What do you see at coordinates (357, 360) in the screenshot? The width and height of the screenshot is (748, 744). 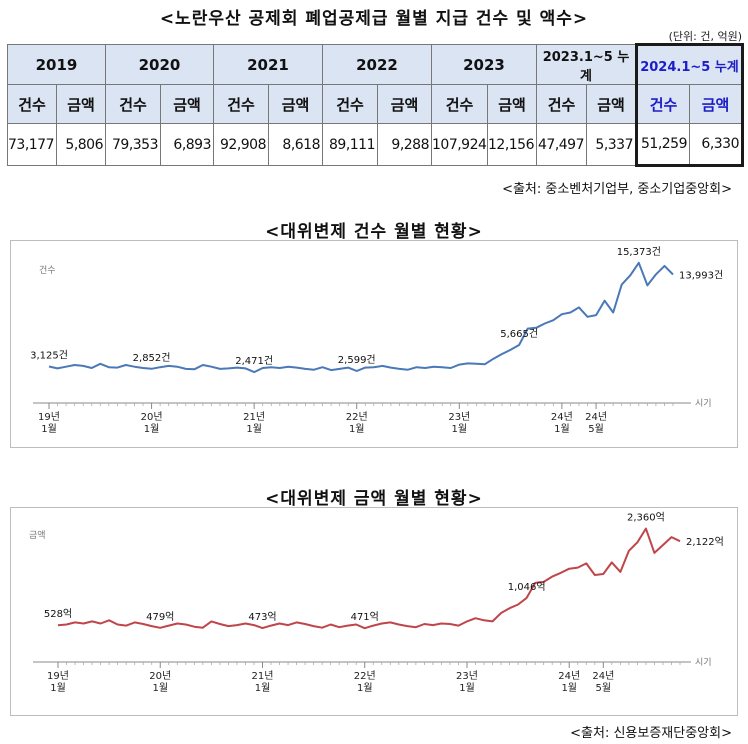 I see `data-label: 2,599건` at bounding box center [357, 360].